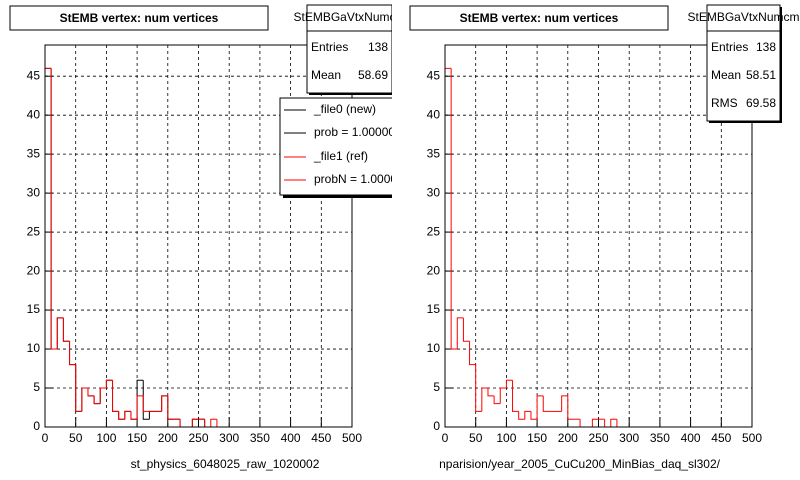 The image size is (800, 480). Describe the element at coordinates (358, 132) in the screenshot. I see `legend-note: prob = 1.000000` at that location.